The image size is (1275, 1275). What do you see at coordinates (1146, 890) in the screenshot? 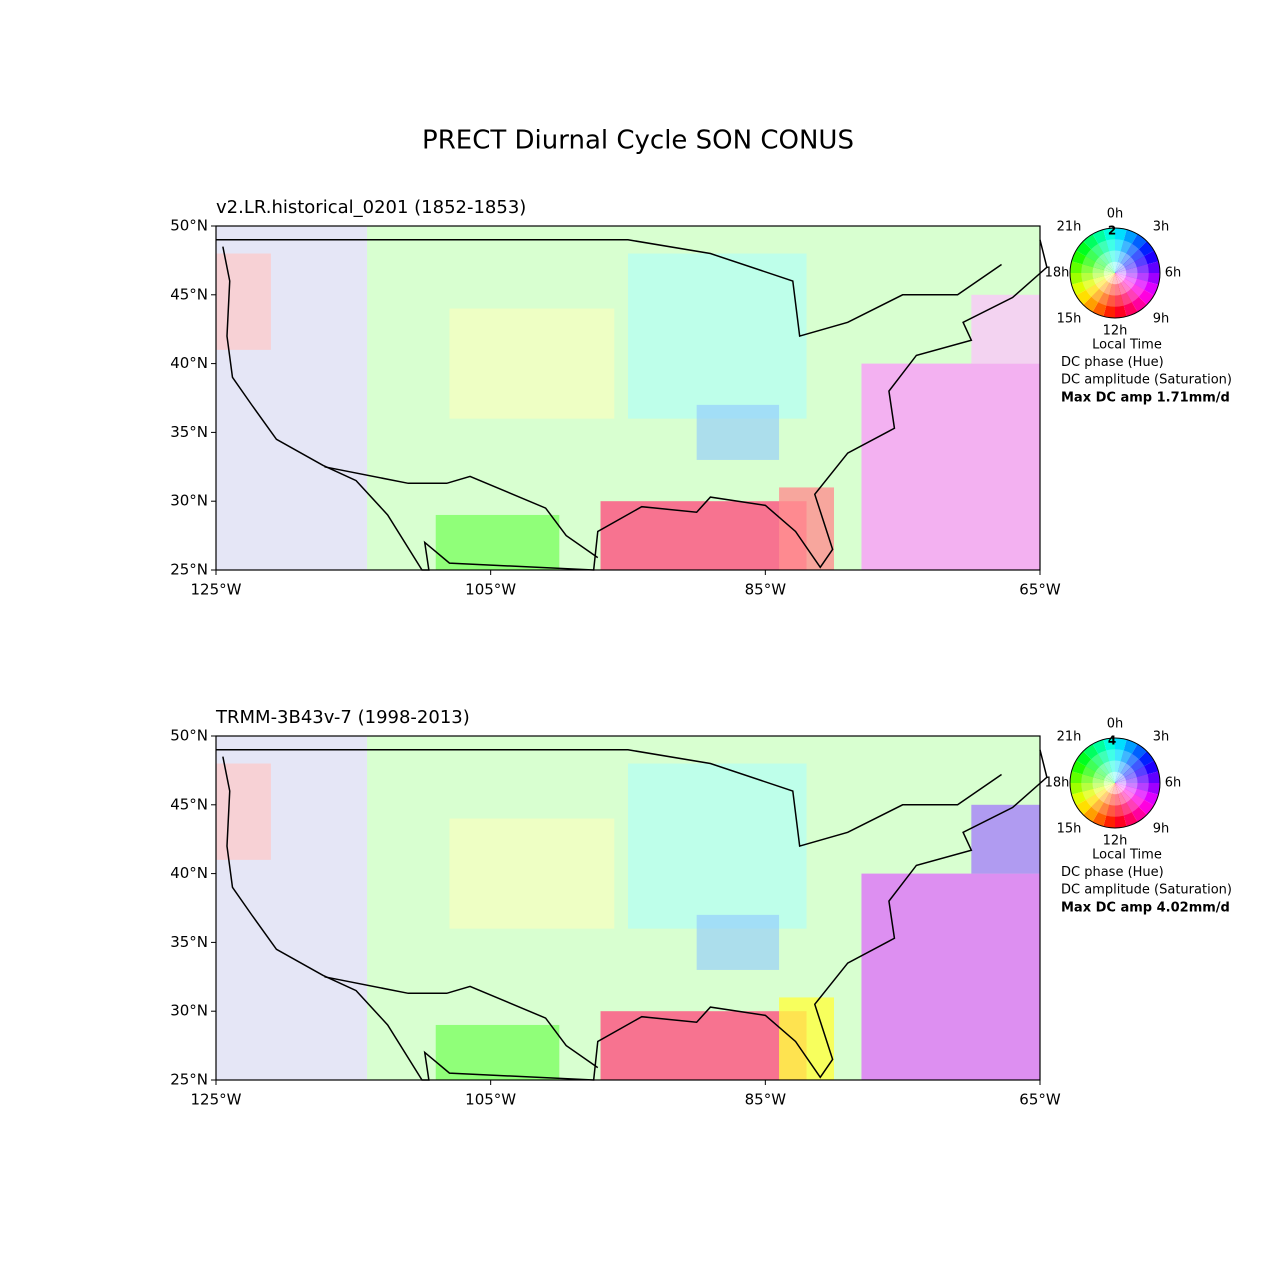
I see `legend-line: DC amplitude (Saturation)` at bounding box center [1146, 890].